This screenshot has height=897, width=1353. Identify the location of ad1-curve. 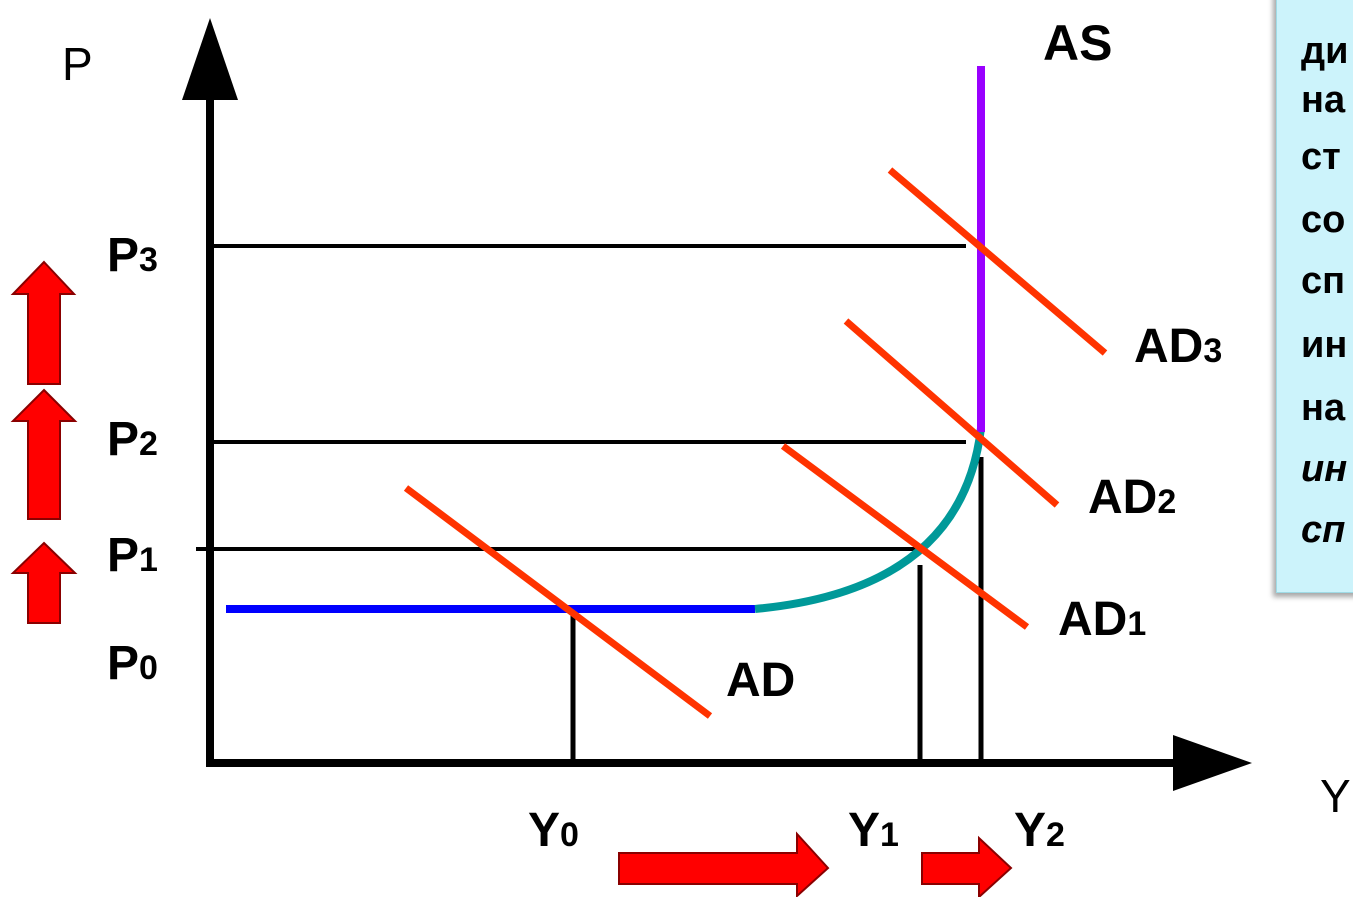
(905, 536).